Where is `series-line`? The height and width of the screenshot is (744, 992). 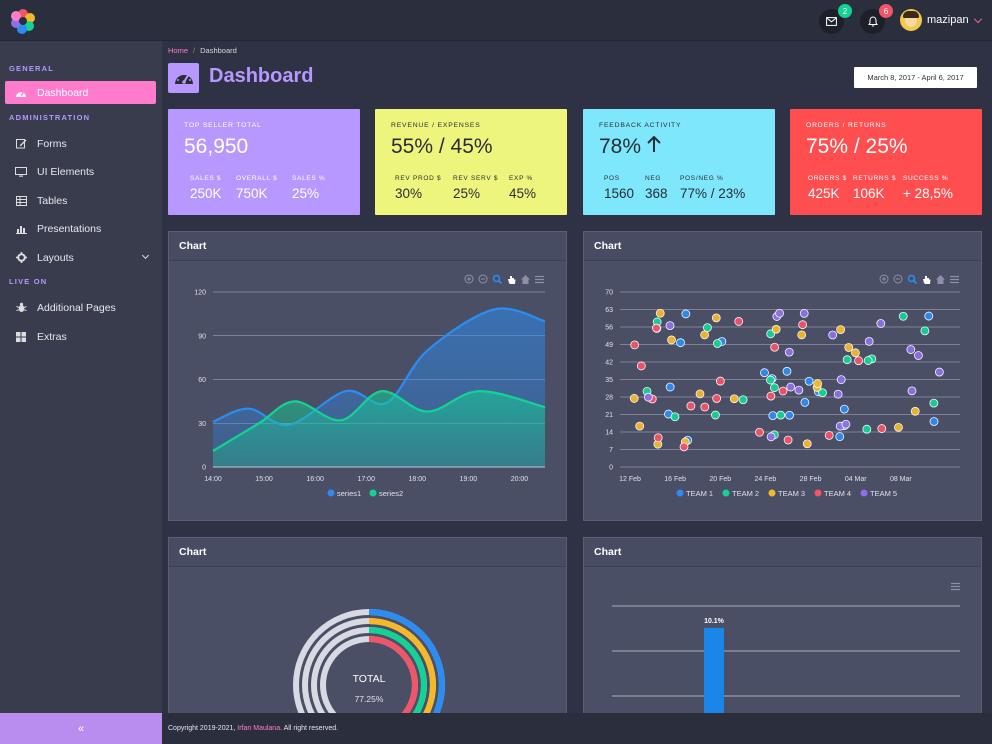
series-line is located at coordinates (379, 421).